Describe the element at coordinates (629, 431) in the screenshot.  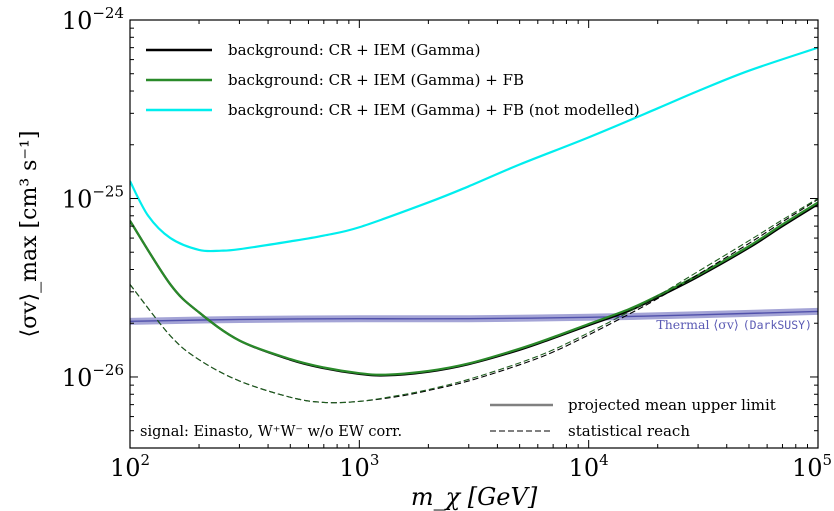
I see `style-legend-entry-1: statistical reach` at that location.